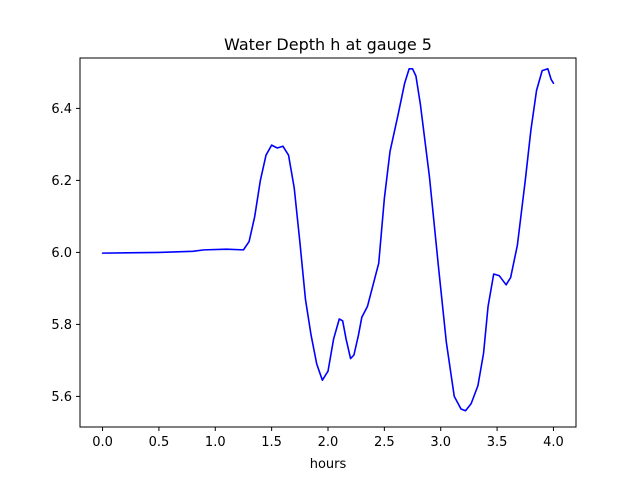  I want to click on x-tick-label: 4.0, so click(553, 442).